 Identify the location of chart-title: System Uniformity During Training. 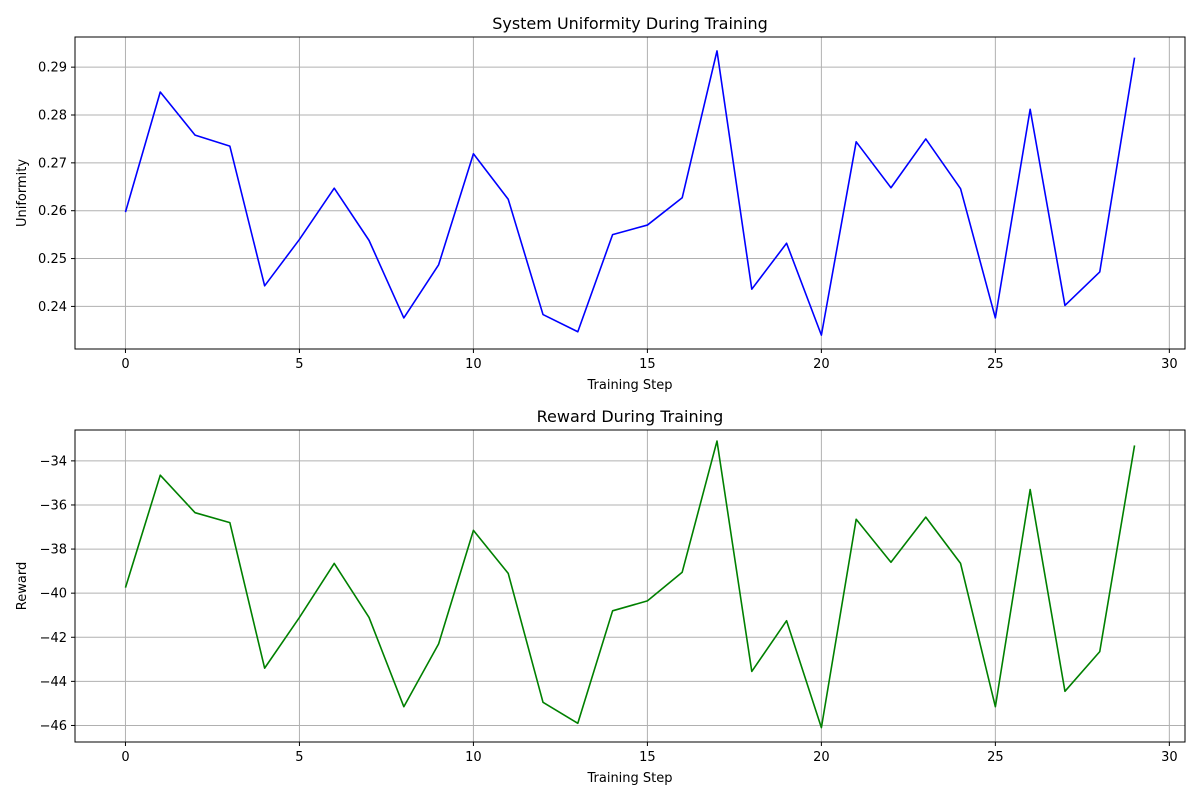
(630, 23).